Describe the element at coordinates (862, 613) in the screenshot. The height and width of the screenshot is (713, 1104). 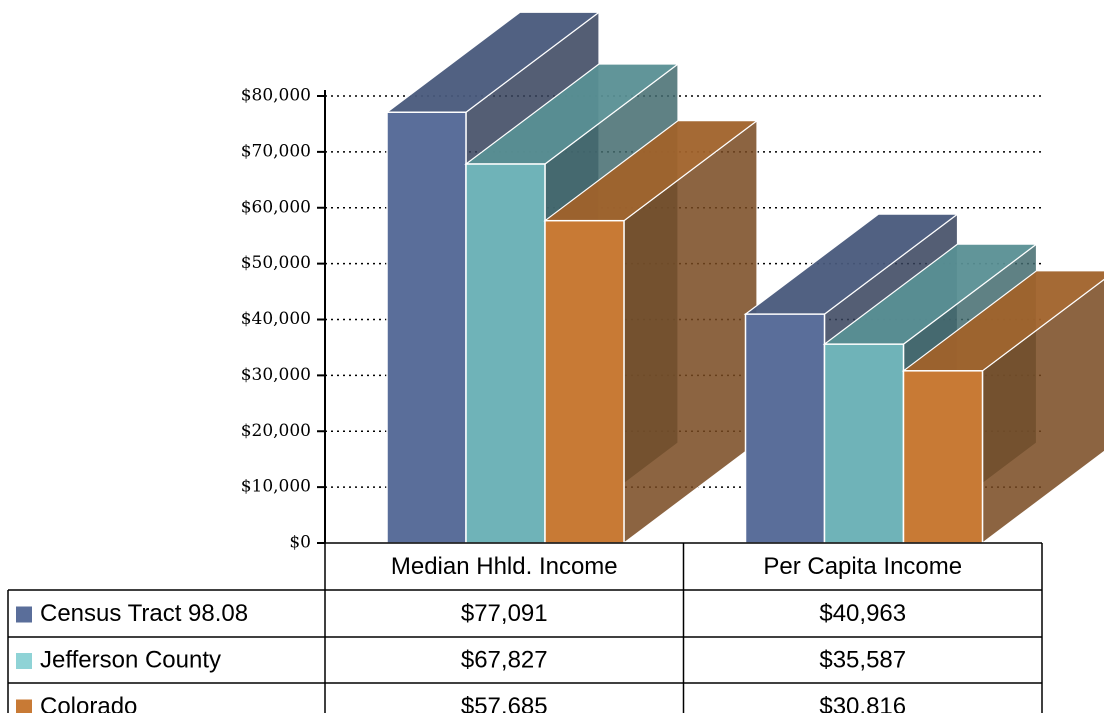
I see `table-value: $40,963` at that location.